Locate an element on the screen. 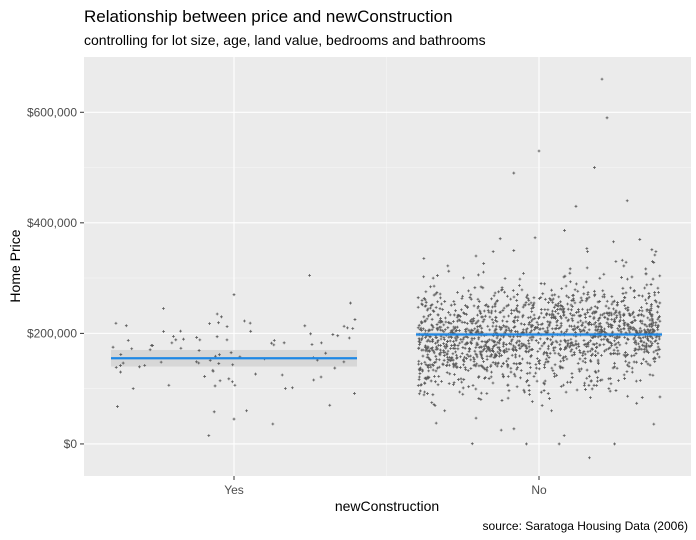  y-tick-label: $600,000 is located at coordinates (52, 112).